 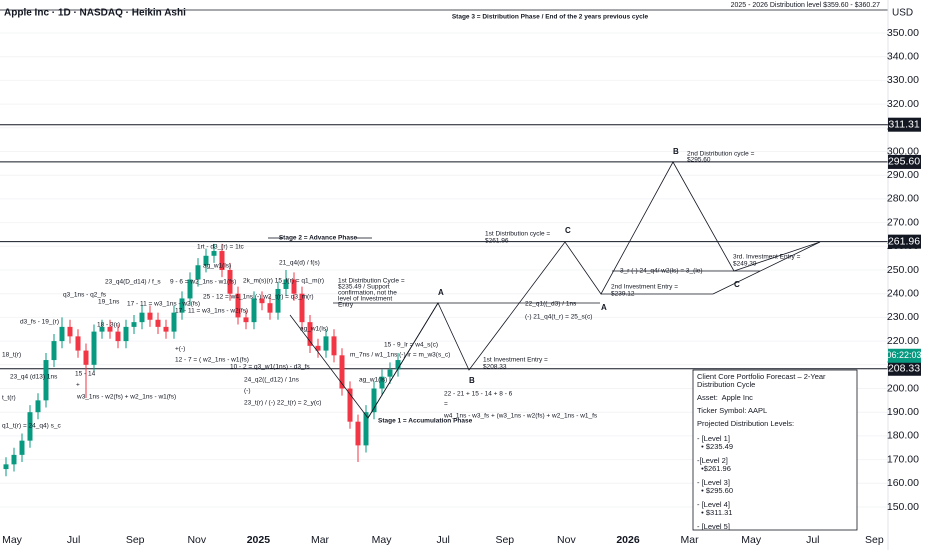 What do you see at coordinates (726, 384) in the screenshot?
I see `info-line: Distribution Cycle` at bounding box center [726, 384].